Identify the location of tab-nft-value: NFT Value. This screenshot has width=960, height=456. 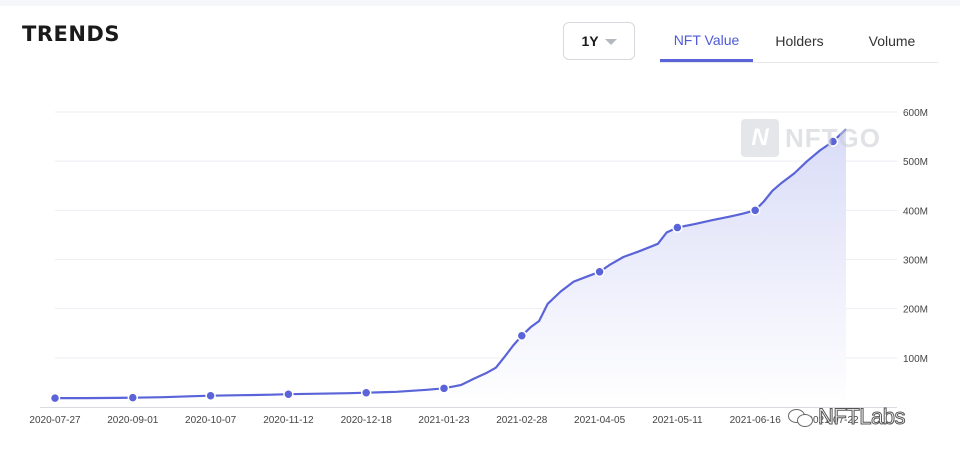
(706, 41).